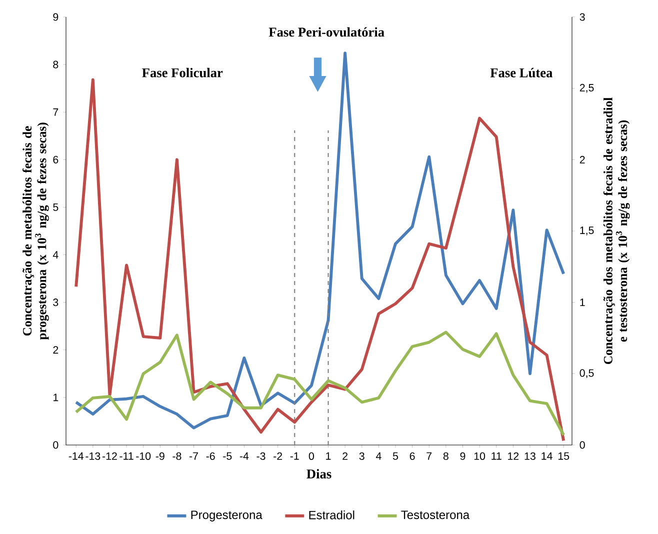 This screenshot has width=658, height=534. Describe the element at coordinates (177, 456) in the screenshot. I see `x-tick-label: -8` at that location.